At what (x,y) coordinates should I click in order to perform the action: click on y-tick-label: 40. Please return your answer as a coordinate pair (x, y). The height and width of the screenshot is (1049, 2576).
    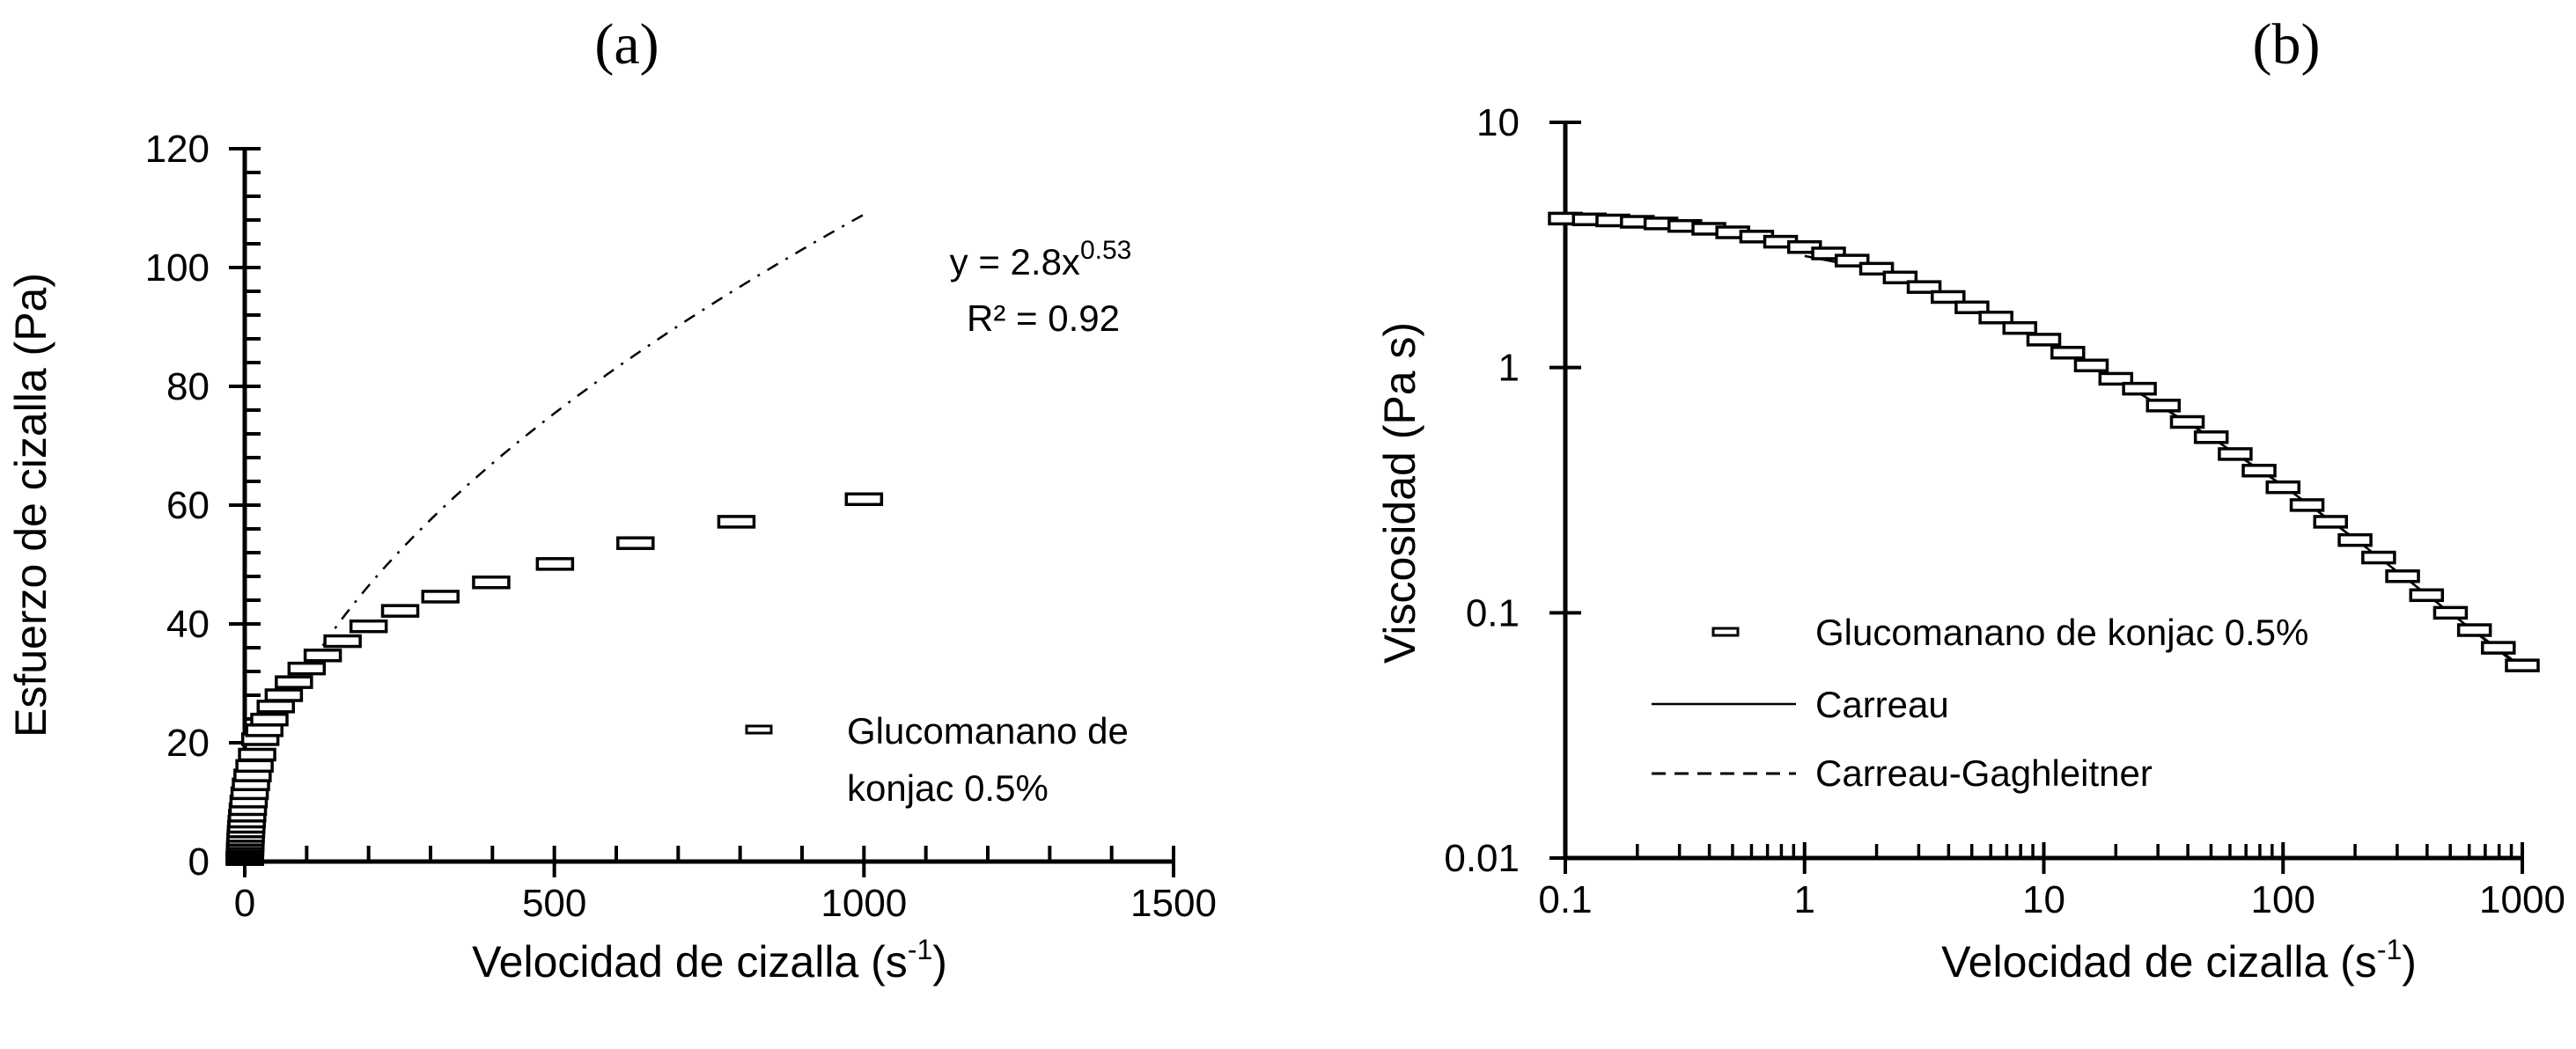
    Looking at the image, I should click on (188, 624).